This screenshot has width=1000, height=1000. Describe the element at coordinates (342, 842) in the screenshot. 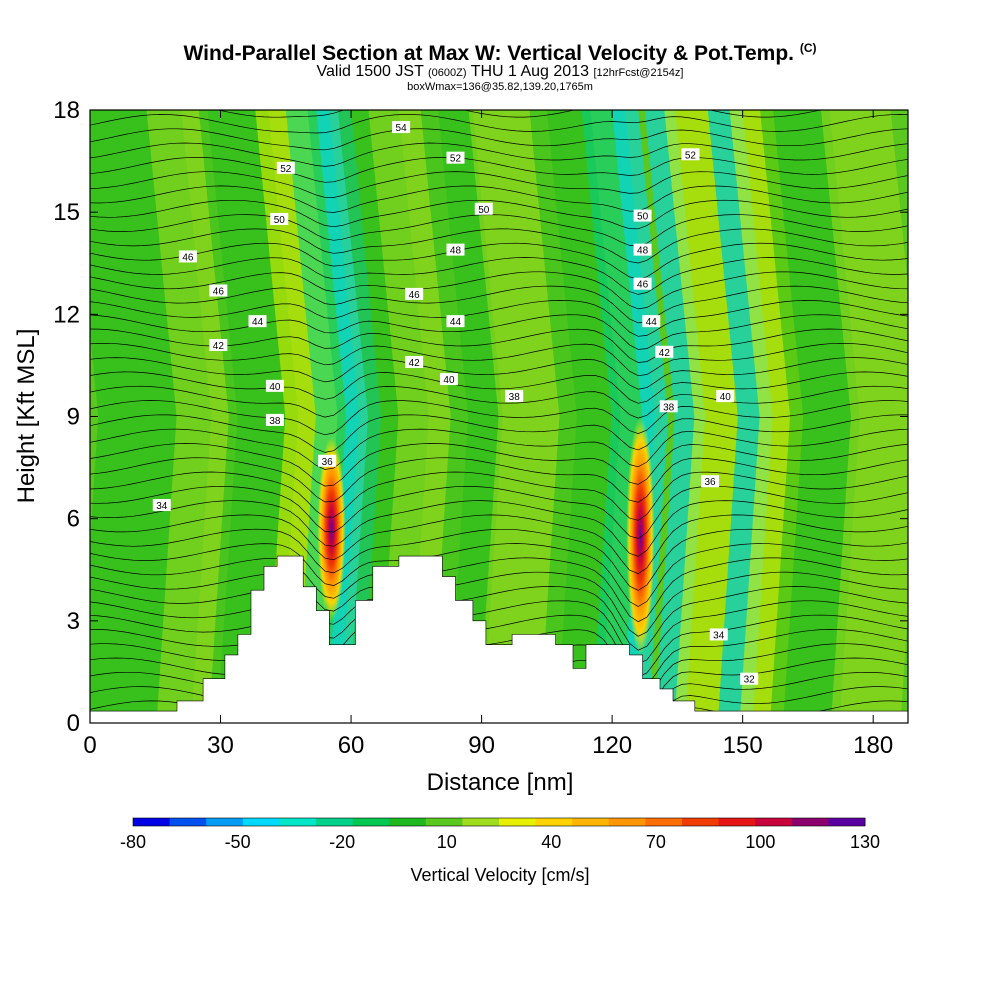

I see `colorbar-tick-label: -20` at that location.